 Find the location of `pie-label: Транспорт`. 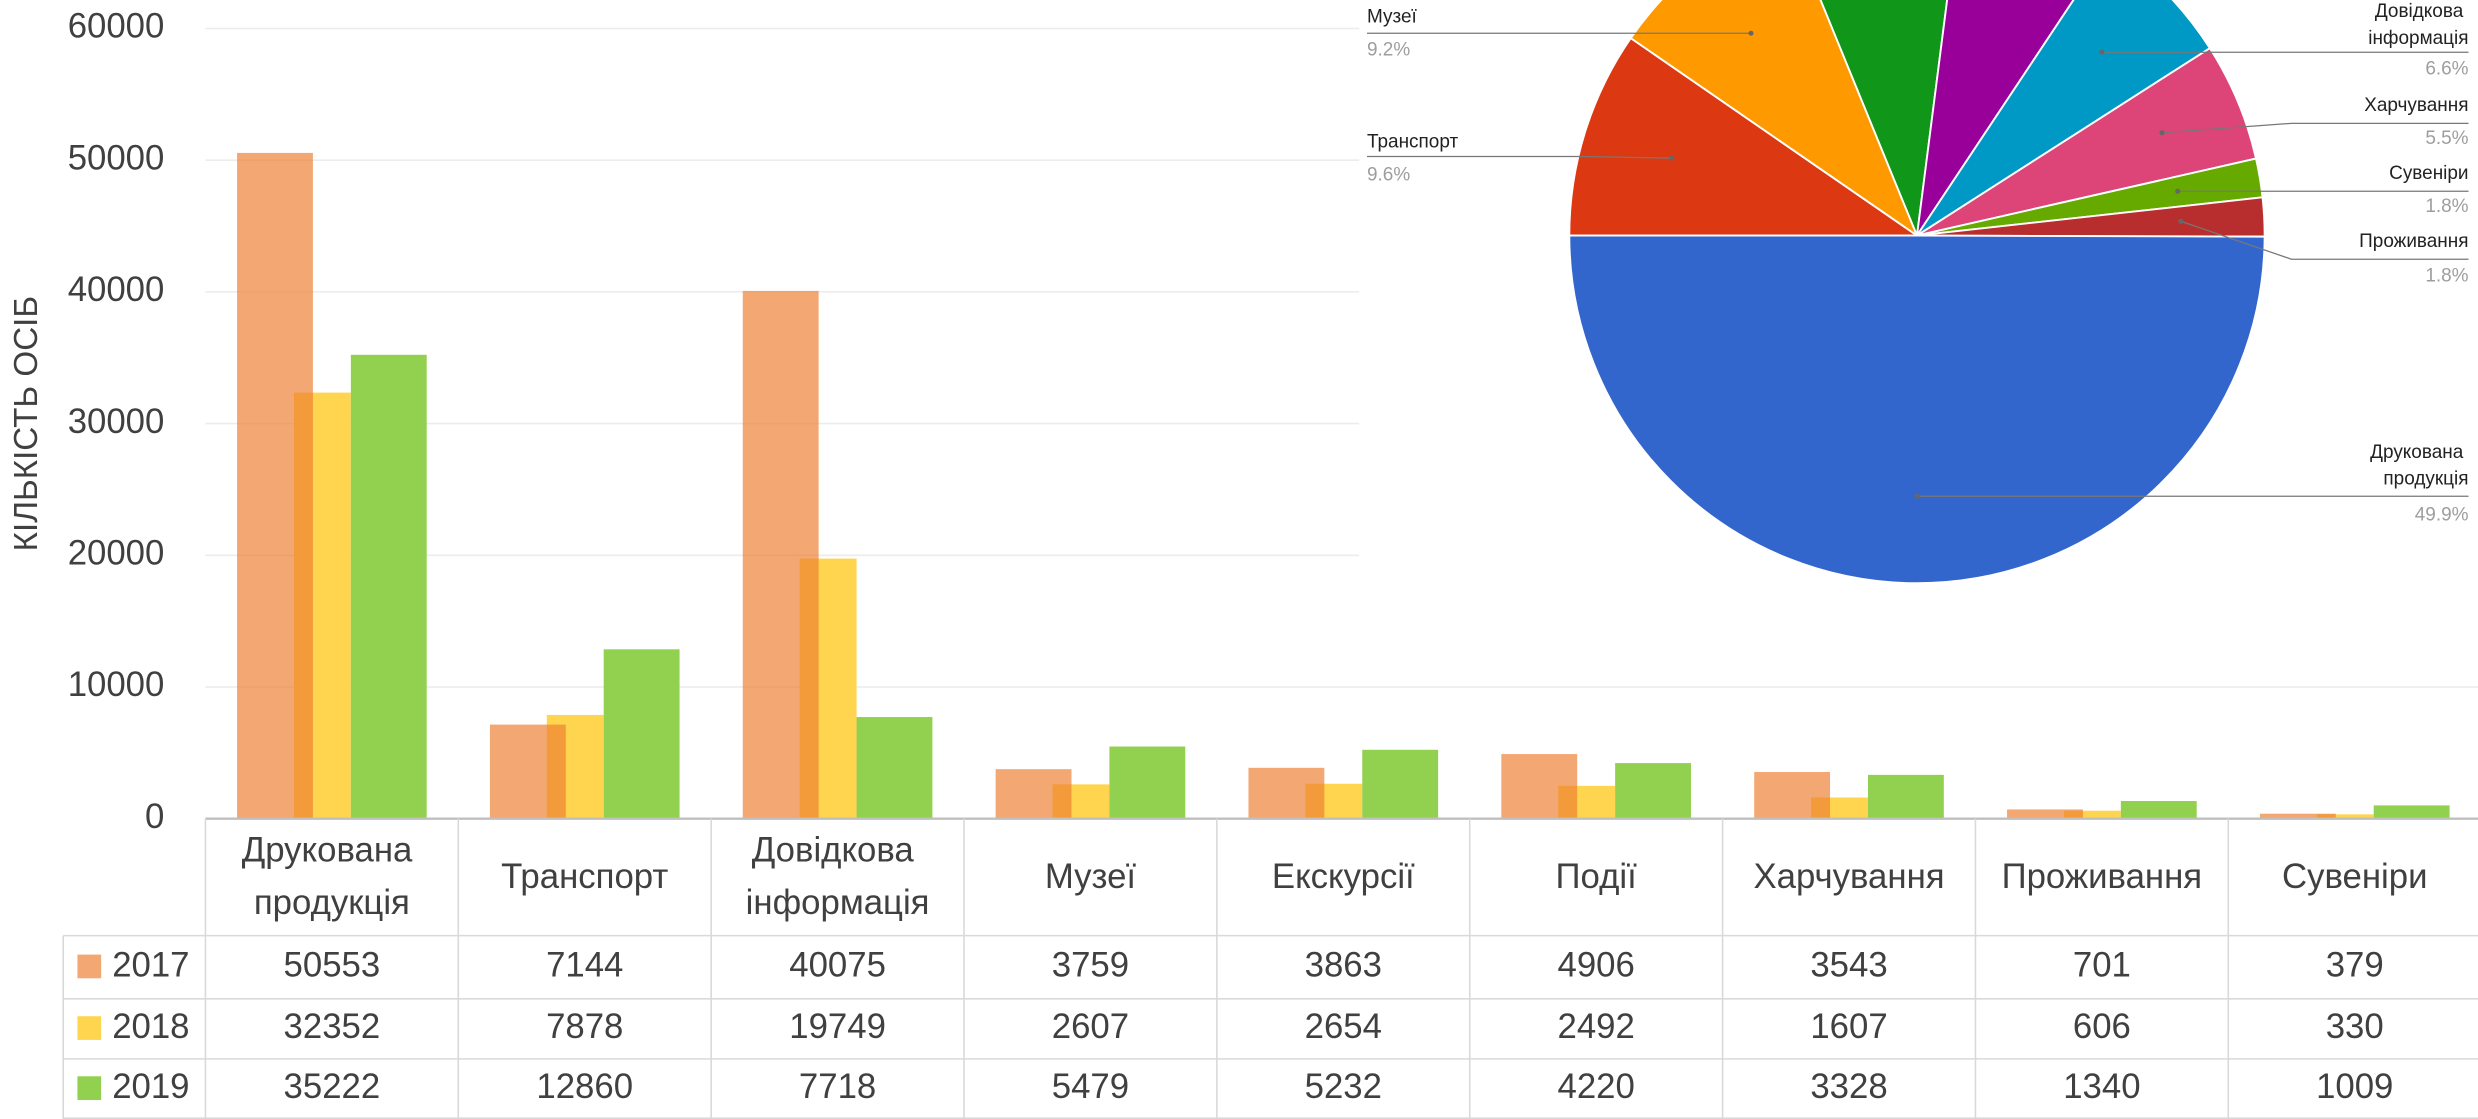

pie-label: Транспорт is located at coordinates (1412, 141).